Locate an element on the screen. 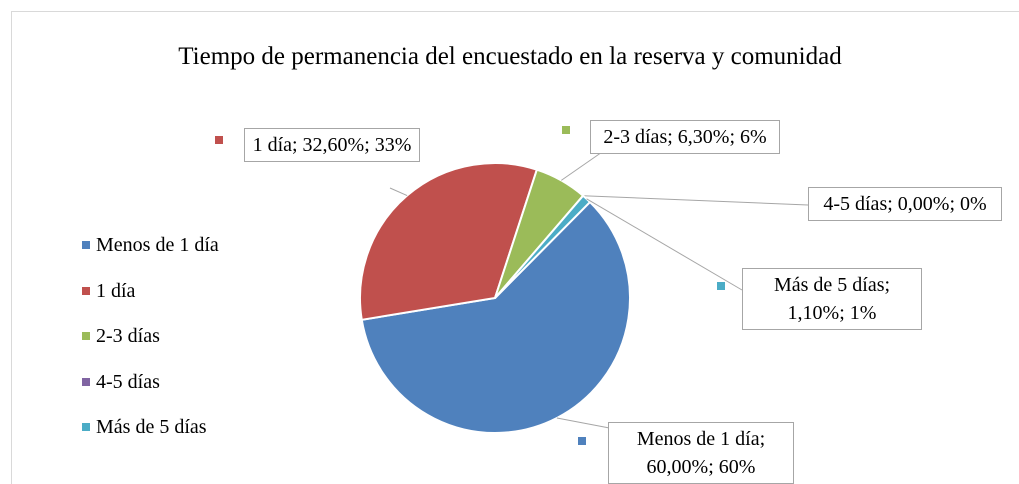  legend-label: 1 día is located at coordinates (116, 290).